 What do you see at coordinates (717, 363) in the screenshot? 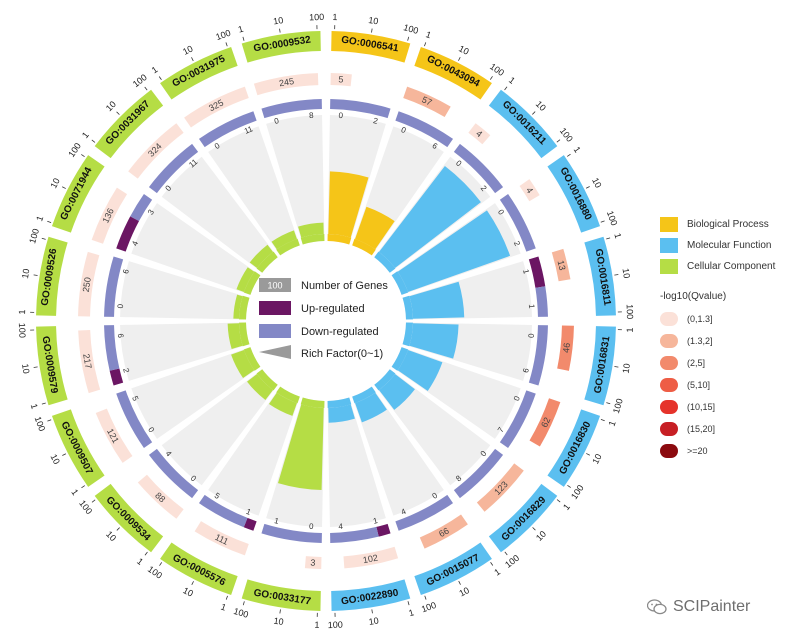
I see `qvalue-item: (2,5]` at bounding box center [717, 363].